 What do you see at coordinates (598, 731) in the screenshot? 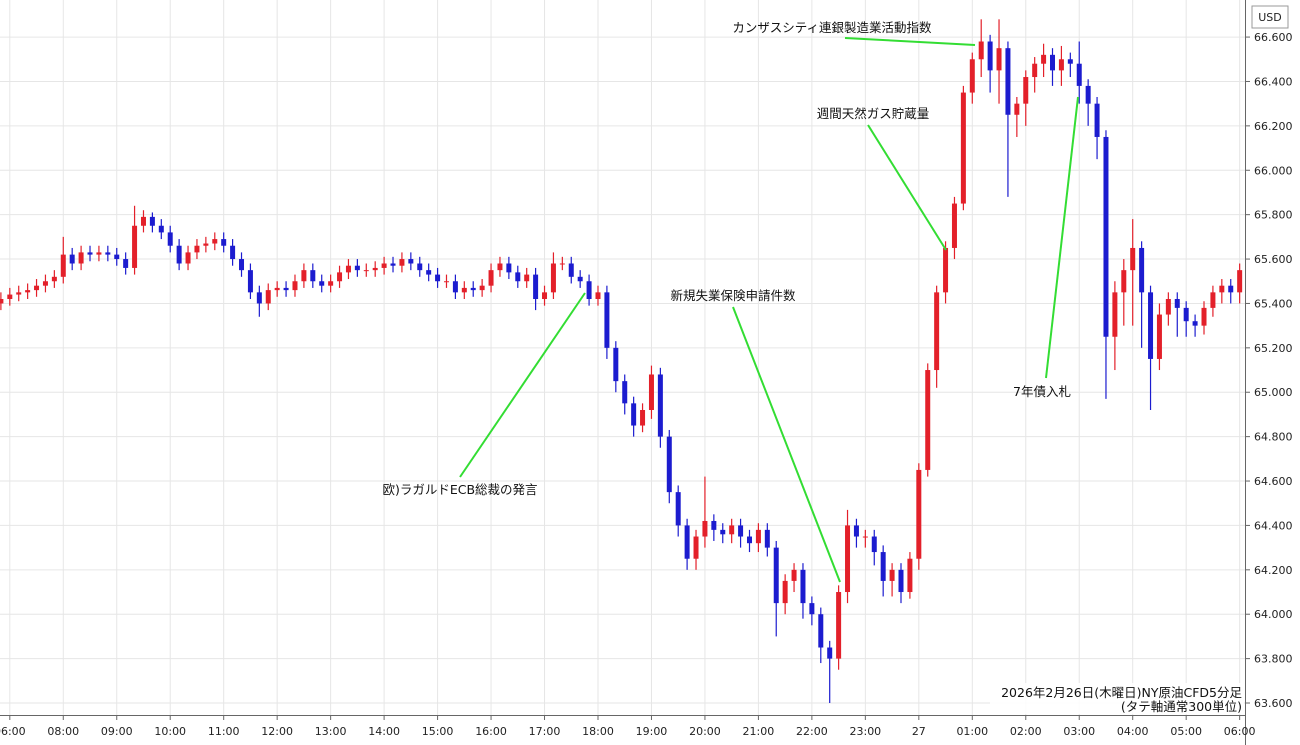
I see `x-tick-label: 18:00` at bounding box center [598, 731].